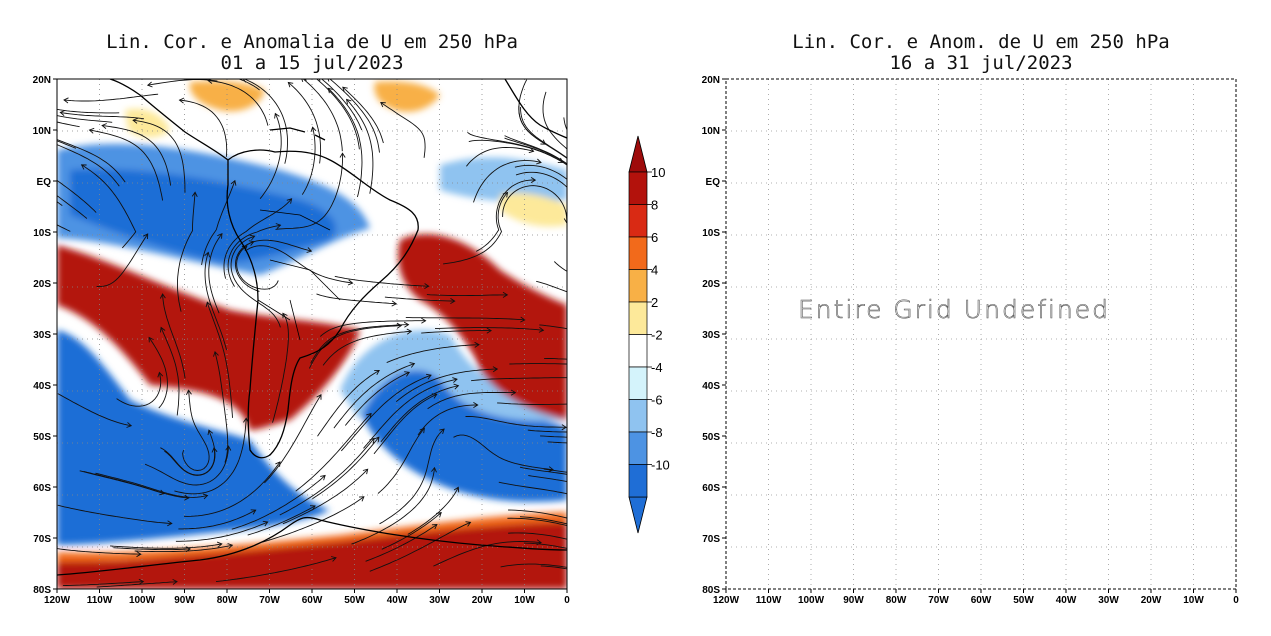 The height and width of the screenshot is (636, 1271). Describe the element at coordinates (535, 109) in the screenshot. I see `africa-coastline` at that location.